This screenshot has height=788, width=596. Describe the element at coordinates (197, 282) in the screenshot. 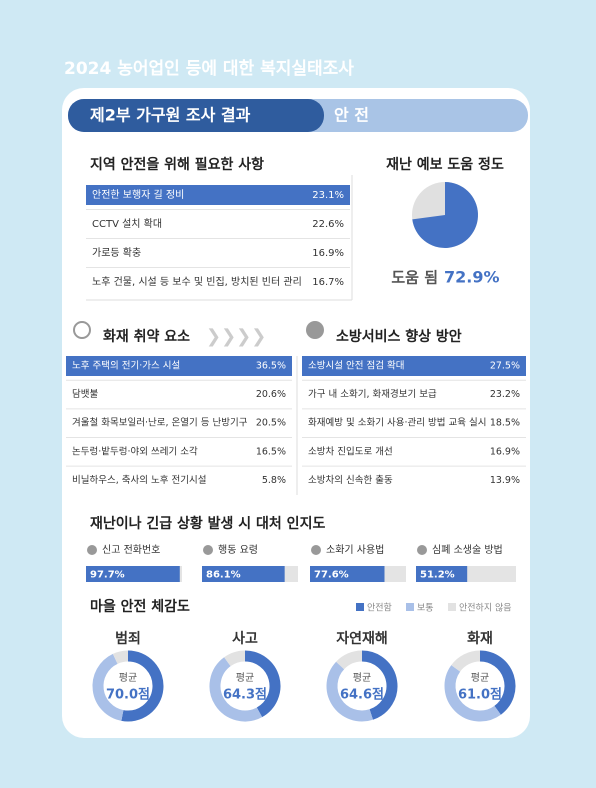

I see `item-label: 노후 건물, 시설 등 보수 및 빈집, 방치된 빈터 관리` at that location.